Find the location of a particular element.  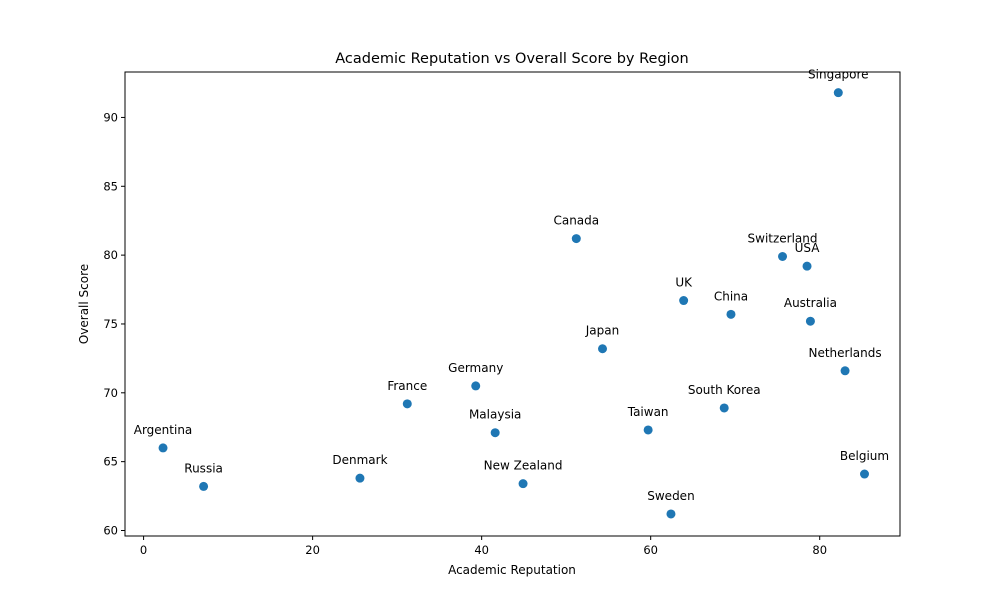

point-label: New Zealand is located at coordinates (523, 466).